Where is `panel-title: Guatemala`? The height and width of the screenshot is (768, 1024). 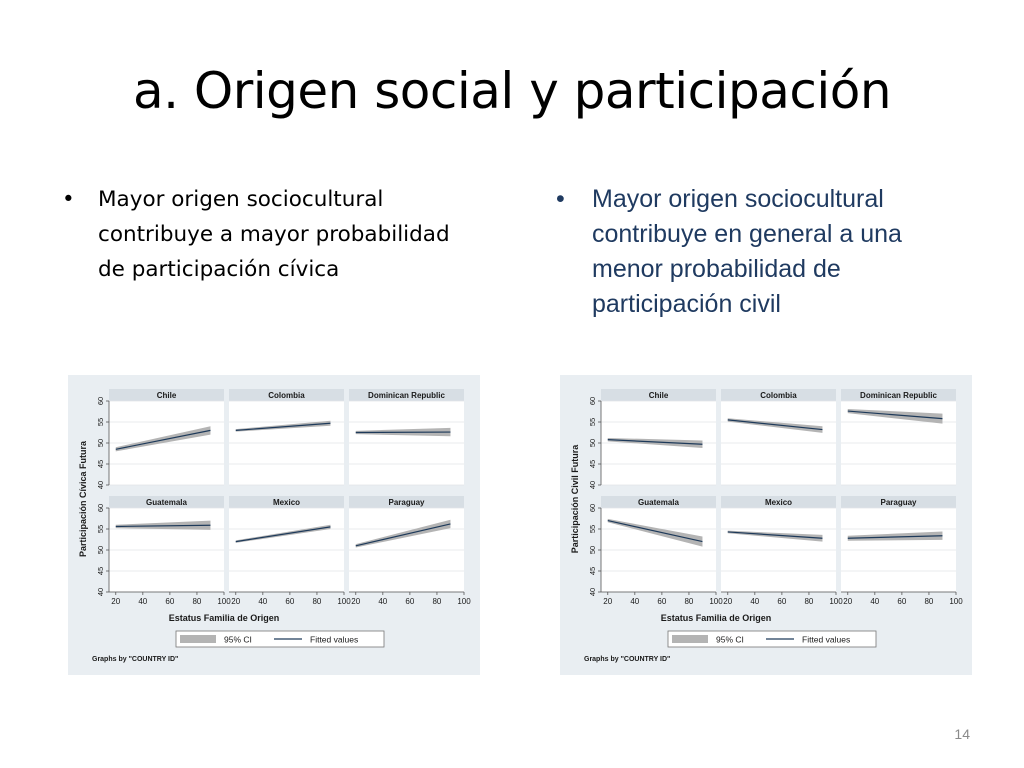 panel-title: Guatemala is located at coordinates (166, 502).